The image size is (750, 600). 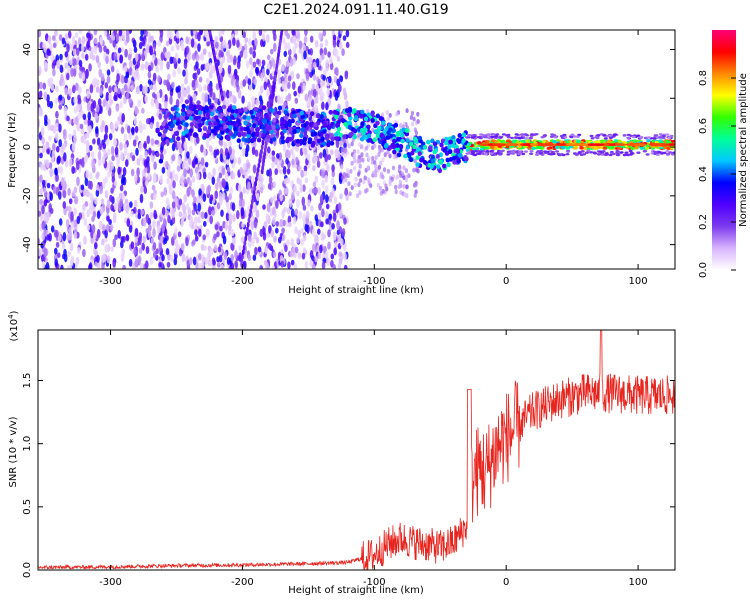 I want to click on x-tick-label: 0, so click(x=506, y=281).